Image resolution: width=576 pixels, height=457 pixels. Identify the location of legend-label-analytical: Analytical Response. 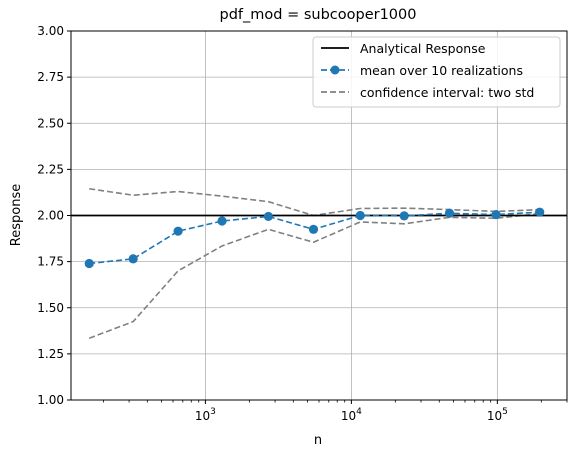
(423, 48).